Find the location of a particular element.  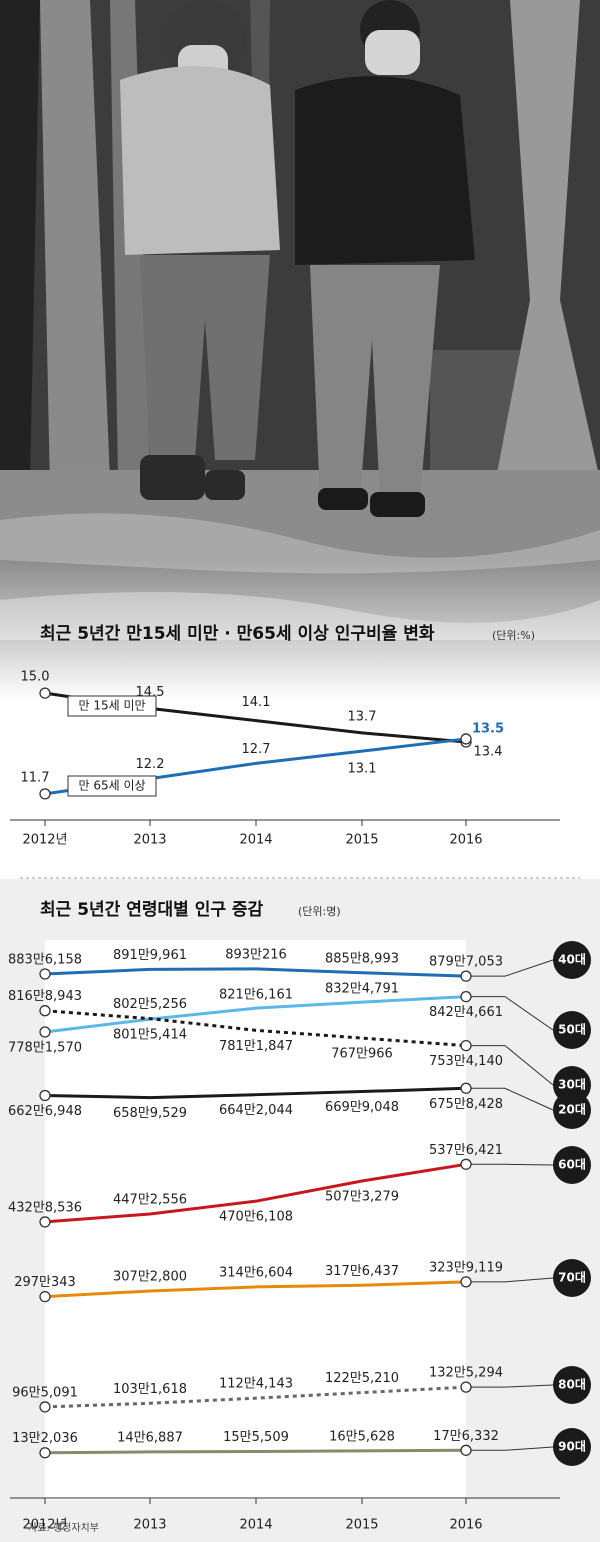

value-label: 883만6,158 is located at coordinates (45, 960).